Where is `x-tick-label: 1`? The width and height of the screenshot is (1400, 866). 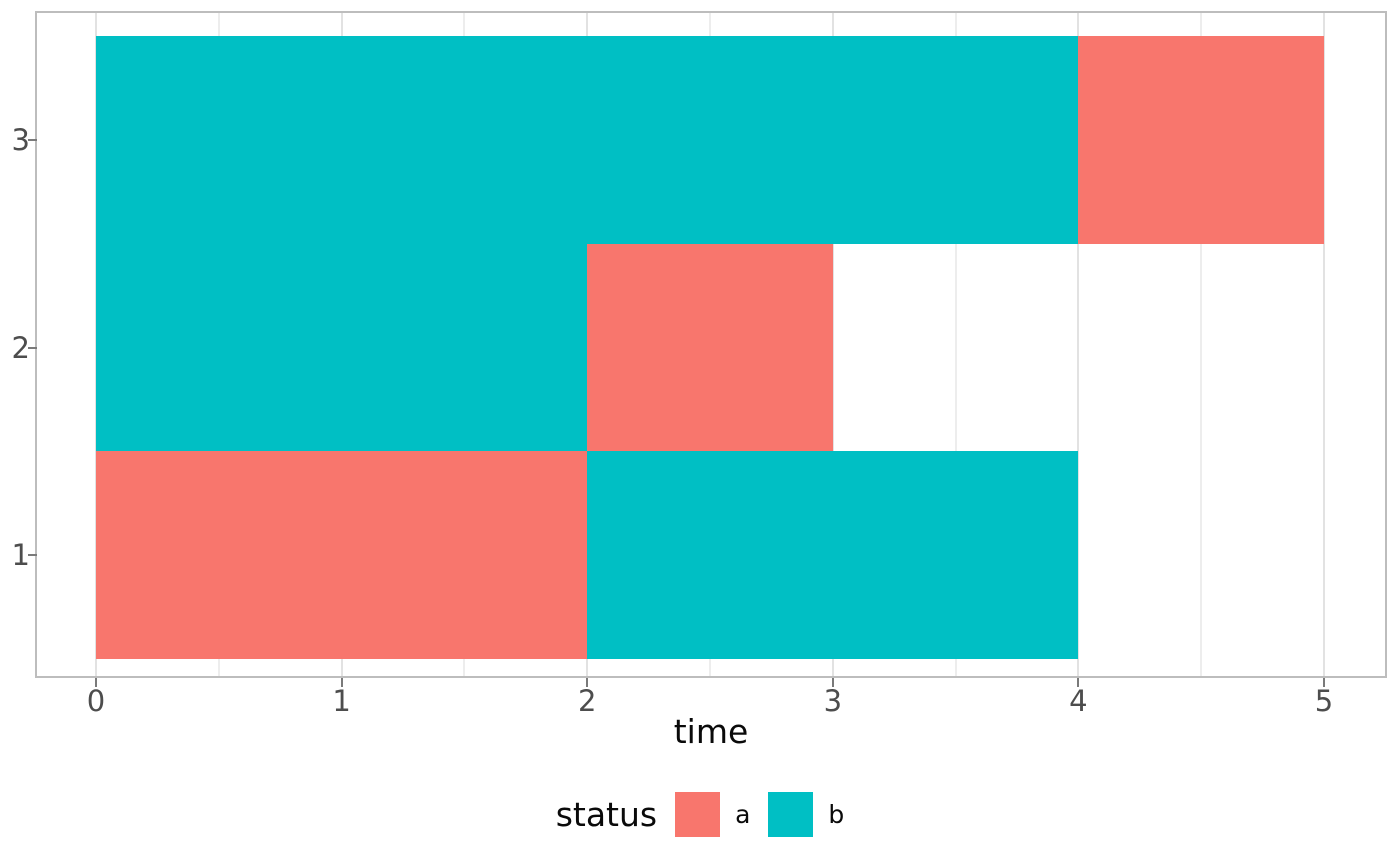 x-tick-label: 1 is located at coordinates (341, 701).